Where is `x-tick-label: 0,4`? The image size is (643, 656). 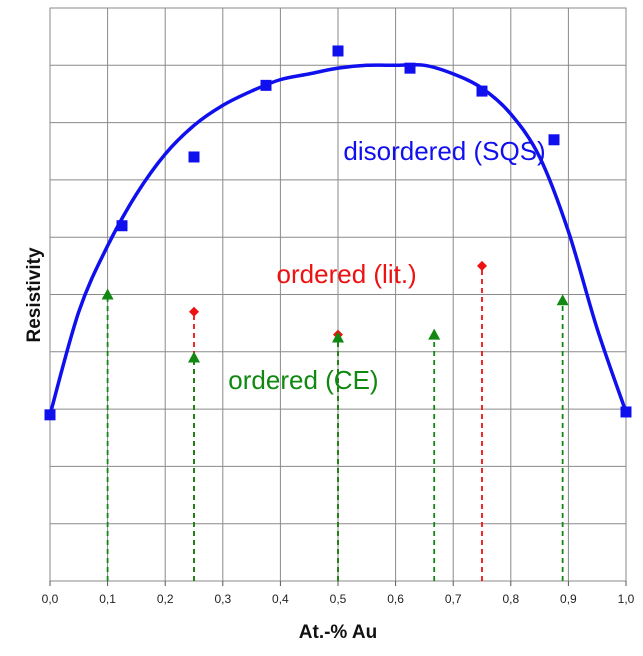
x-tick-label: 0,4 is located at coordinates (280, 599).